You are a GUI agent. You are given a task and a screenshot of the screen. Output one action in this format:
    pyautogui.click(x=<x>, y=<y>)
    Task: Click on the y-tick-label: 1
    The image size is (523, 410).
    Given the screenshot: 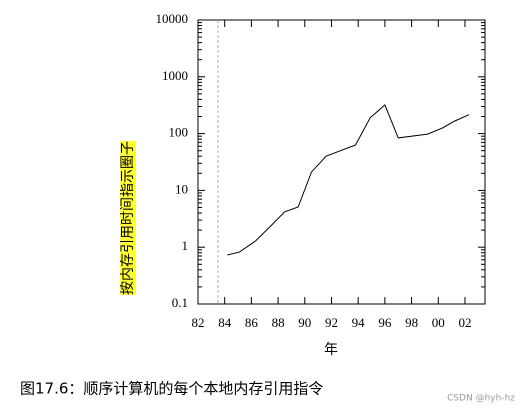 What is the action you would take?
    pyautogui.click(x=185, y=245)
    